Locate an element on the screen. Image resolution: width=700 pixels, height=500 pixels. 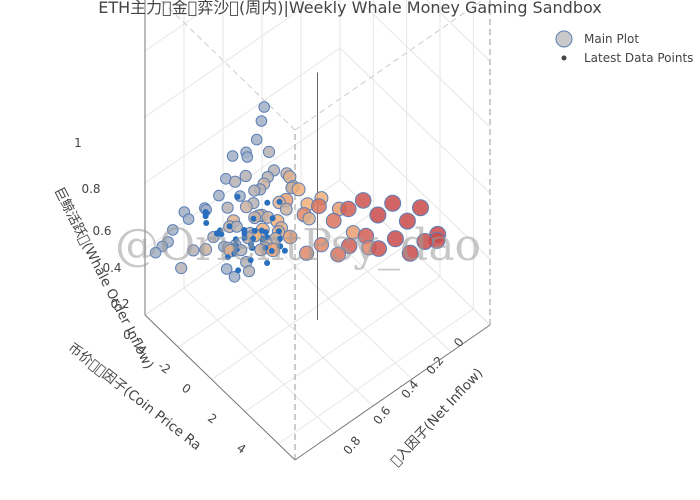
legend-latest-label: Latest Data Points is located at coordinates (638, 58).